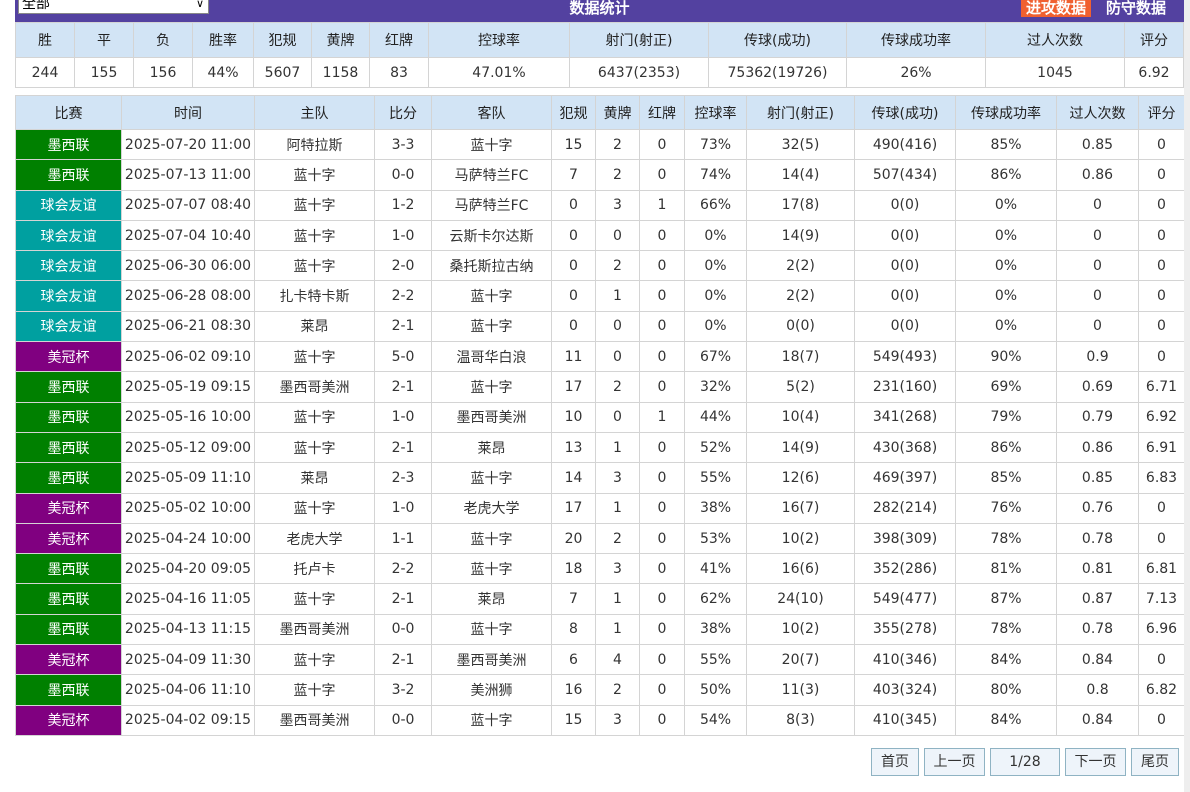  Describe the element at coordinates (403, 205) in the screenshot. I see `table-cell: 1-2` at that location.